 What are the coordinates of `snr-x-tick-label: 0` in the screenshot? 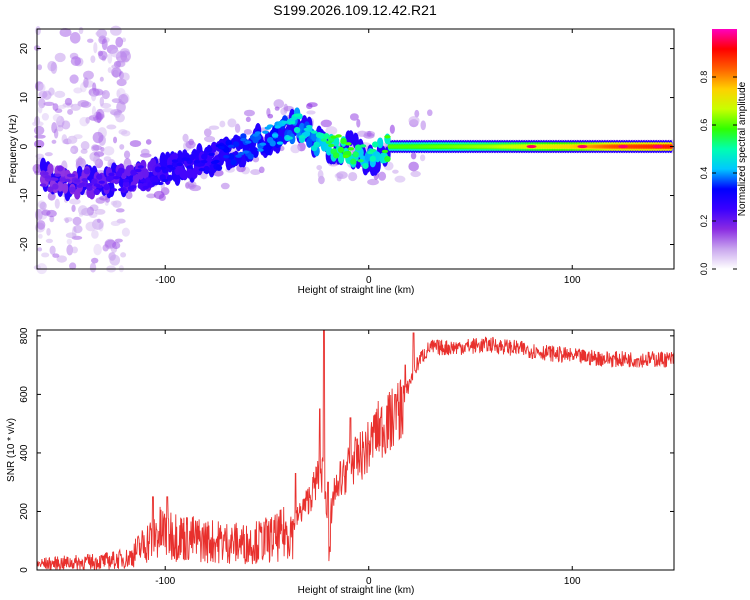 It's located at (369, 581).